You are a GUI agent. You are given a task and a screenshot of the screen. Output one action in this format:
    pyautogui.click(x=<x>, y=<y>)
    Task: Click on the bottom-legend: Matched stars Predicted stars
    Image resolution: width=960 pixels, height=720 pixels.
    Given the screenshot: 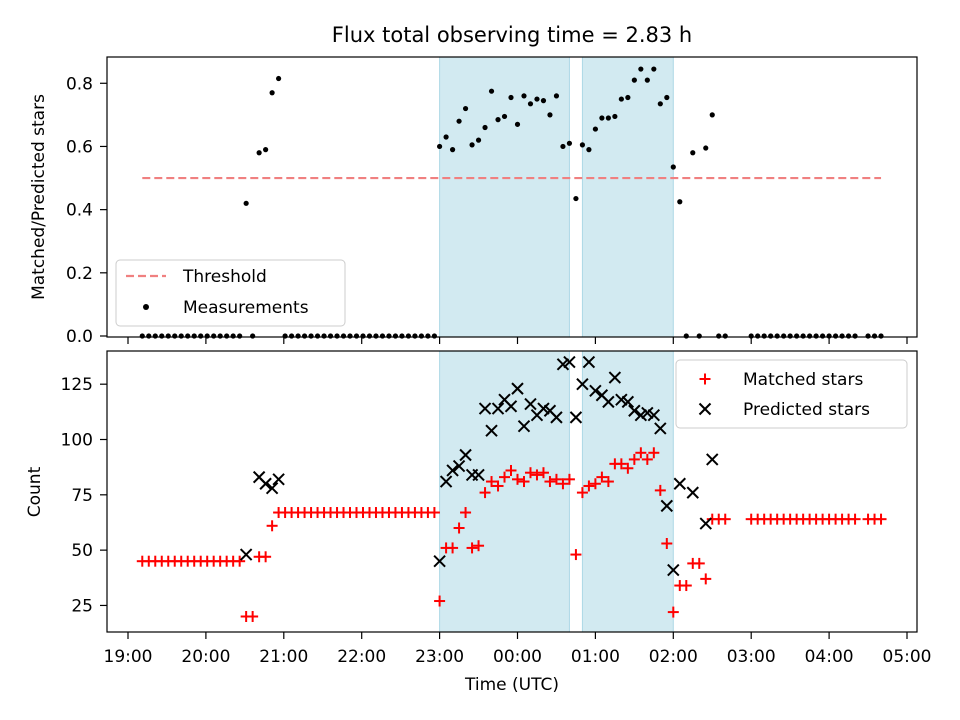 What is the action you would take?
    pyautogui.click(x=791, y=394)
    